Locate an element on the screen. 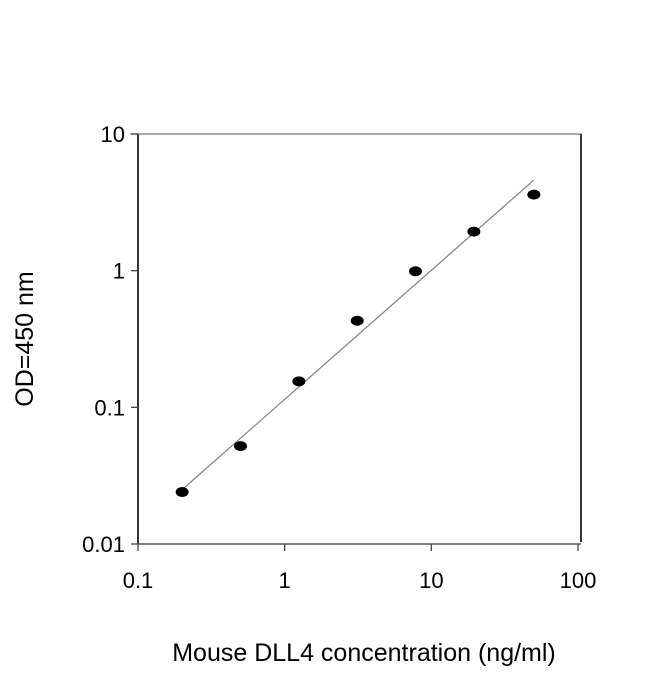 This screenshot has height=674, width=650. x-tick-label: 10 is located at coordinates (431, 580).